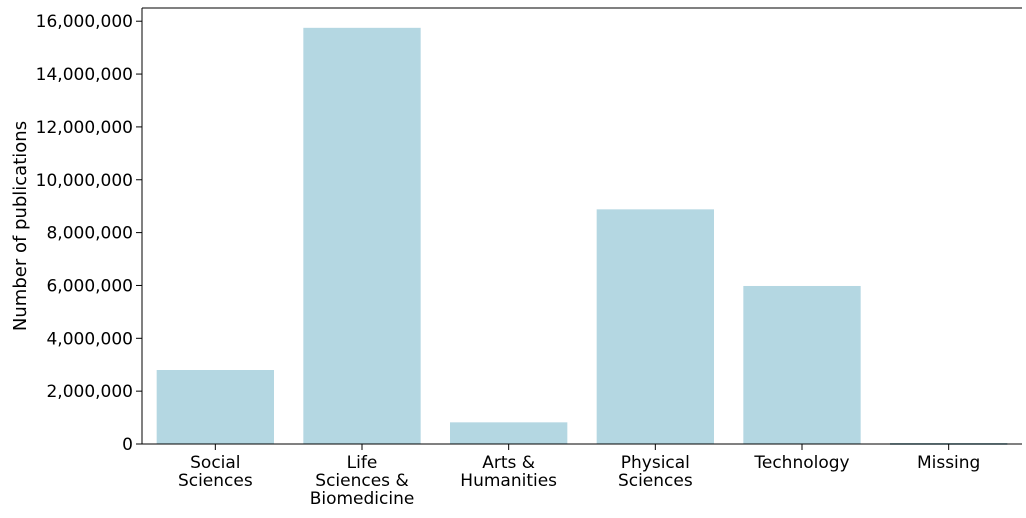 This screenshot has height=518, width=1026. I want to click on y-tick-label-7: 14,000,000, so click(84, 75).